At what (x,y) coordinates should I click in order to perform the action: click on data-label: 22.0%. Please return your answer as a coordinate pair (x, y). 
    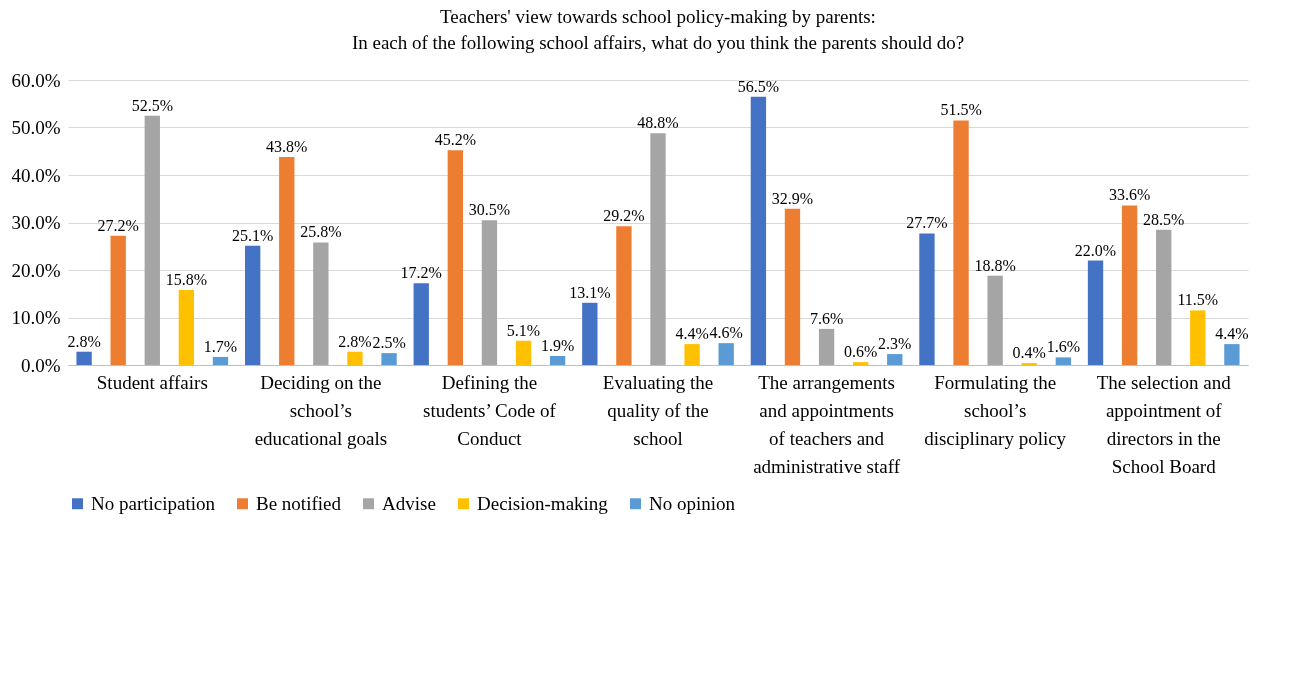
    Looking at the image, I should click on (1095, 250).